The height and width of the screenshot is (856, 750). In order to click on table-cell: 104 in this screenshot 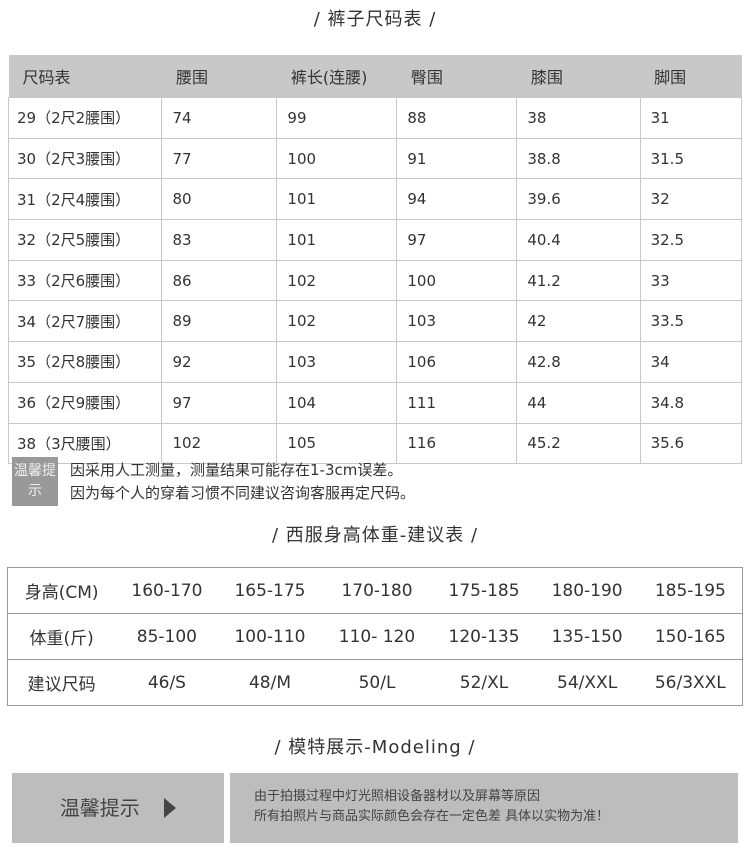, I will do `click(337, 402)`.